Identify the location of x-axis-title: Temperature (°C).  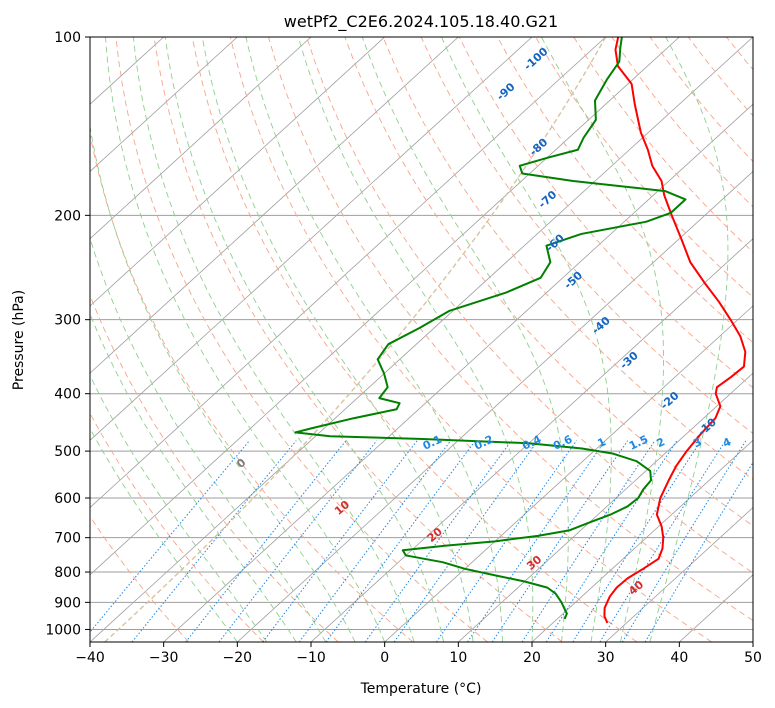
(421, 689).